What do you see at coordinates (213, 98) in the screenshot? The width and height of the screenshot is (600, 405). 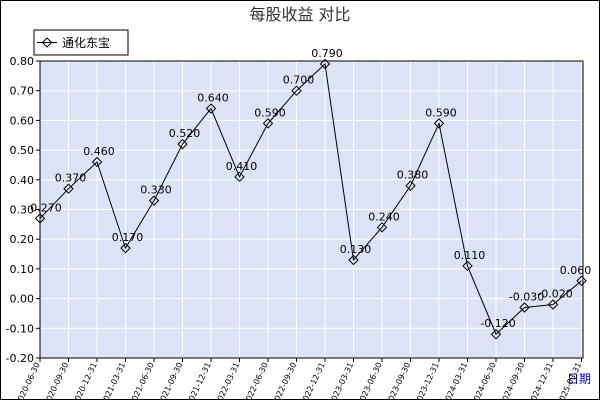 I see `data-label: 0.640` at bounding box center [213, 98].